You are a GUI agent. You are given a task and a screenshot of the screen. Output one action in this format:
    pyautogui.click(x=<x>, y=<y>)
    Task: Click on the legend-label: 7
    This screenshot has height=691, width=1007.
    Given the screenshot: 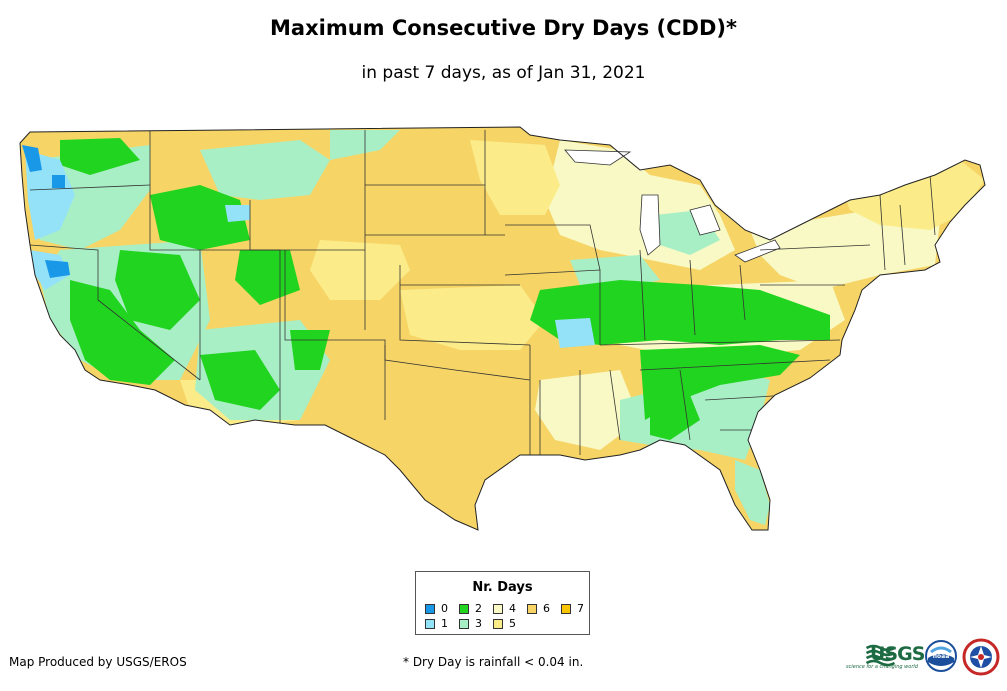 What is the action you would take?
    pyautogui.click(x=580, y=608)
    